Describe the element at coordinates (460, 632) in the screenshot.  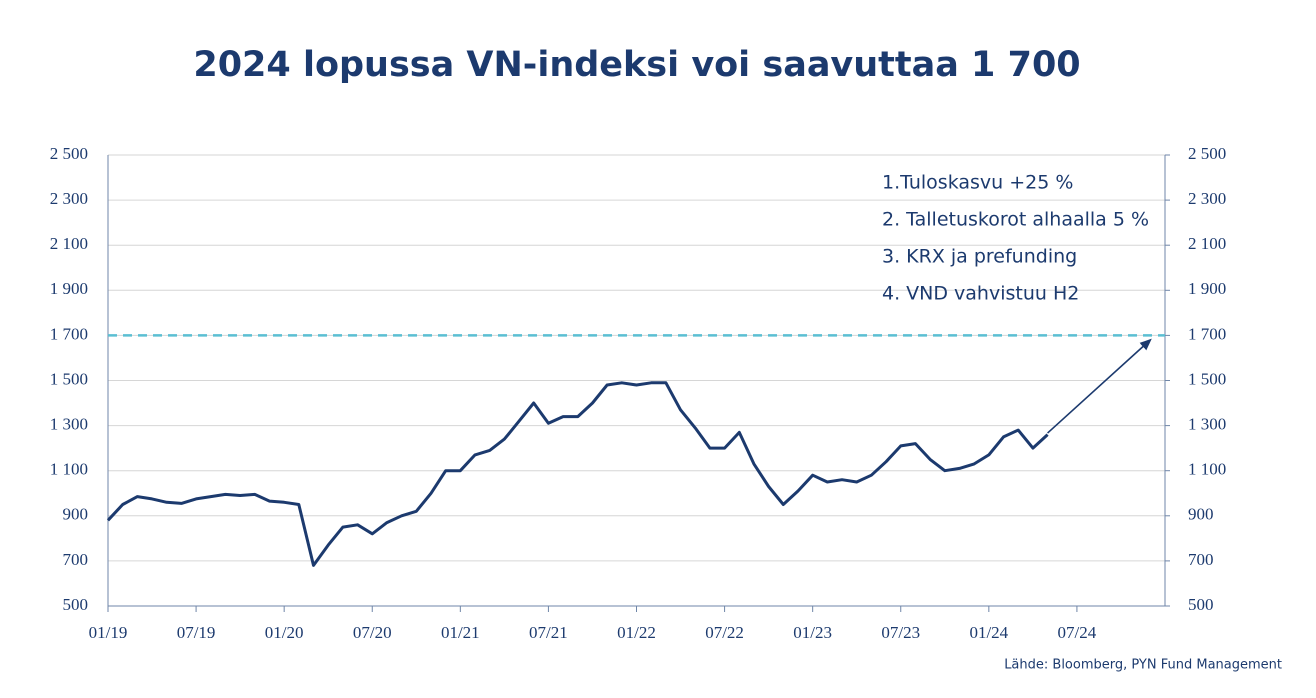
I see `x-tick-label: 01/21` at that location.